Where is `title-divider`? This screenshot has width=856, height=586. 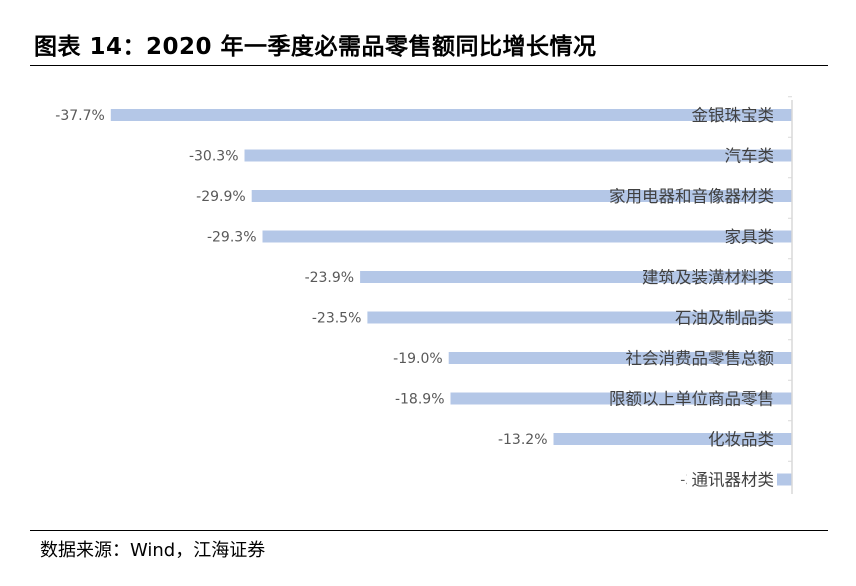
title-divider is located at coordinates (429, 65).